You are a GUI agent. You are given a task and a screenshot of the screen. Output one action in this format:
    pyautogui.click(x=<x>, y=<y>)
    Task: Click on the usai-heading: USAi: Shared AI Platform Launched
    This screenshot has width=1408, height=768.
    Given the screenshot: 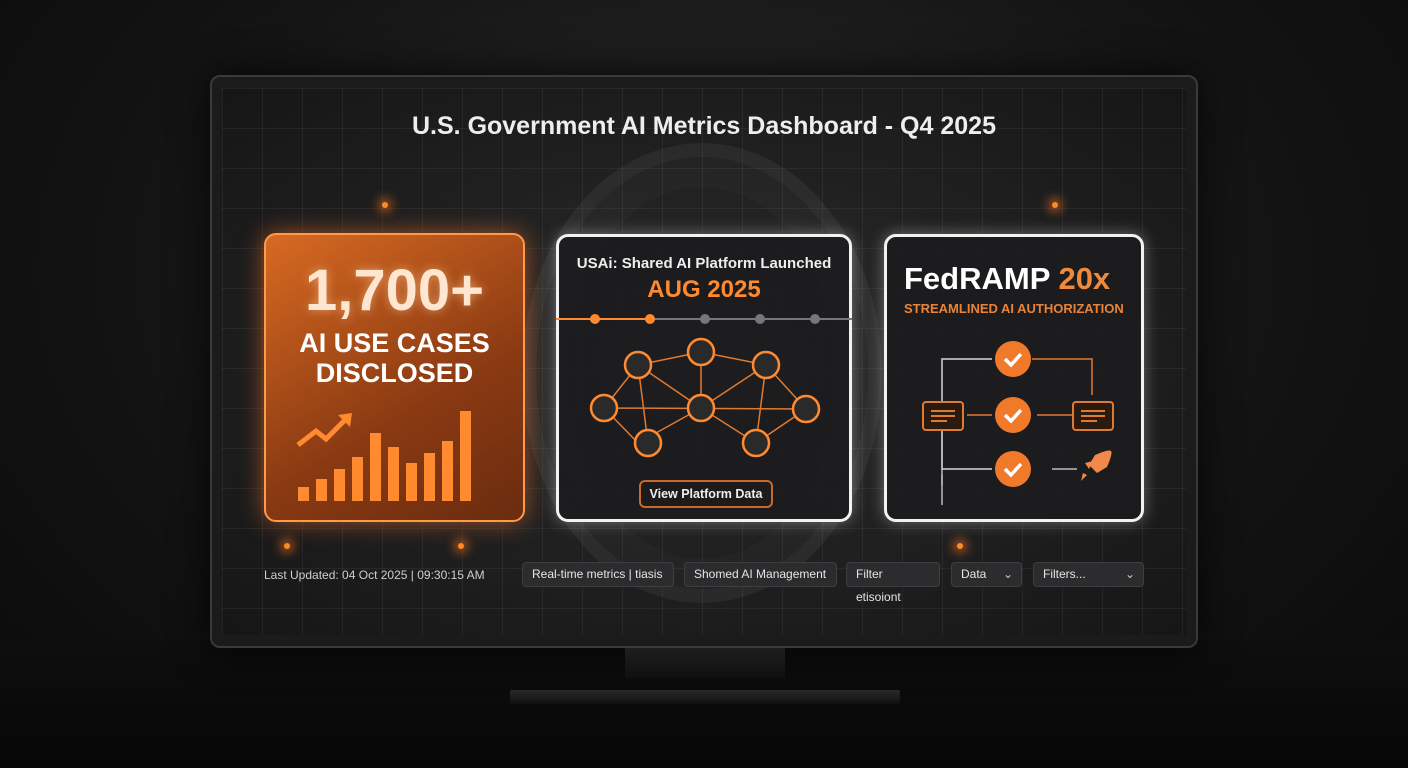 What is the action you would take?
    pyautogui.click(x=704, y=263)
    